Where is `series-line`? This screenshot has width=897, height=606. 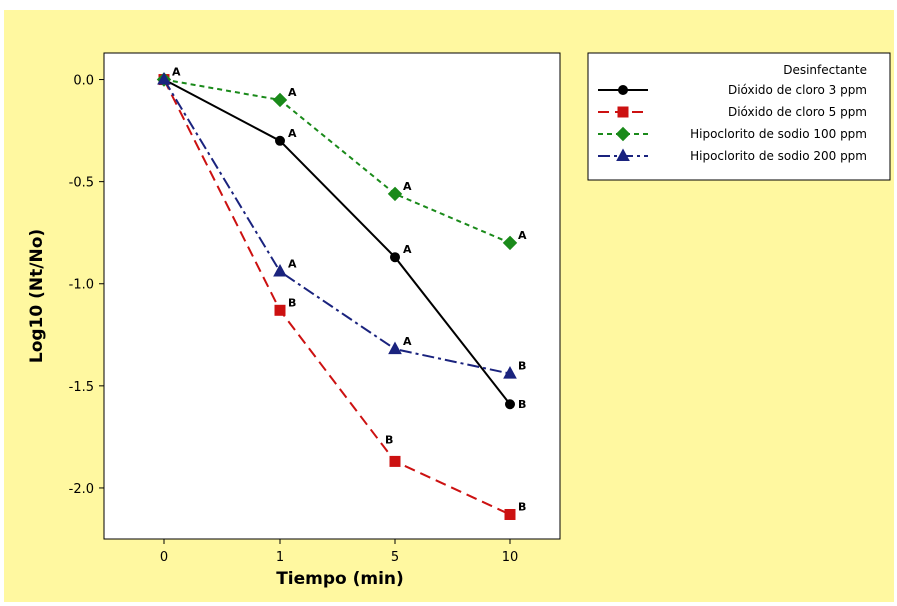 series-line is located at coordinates (337, 161).